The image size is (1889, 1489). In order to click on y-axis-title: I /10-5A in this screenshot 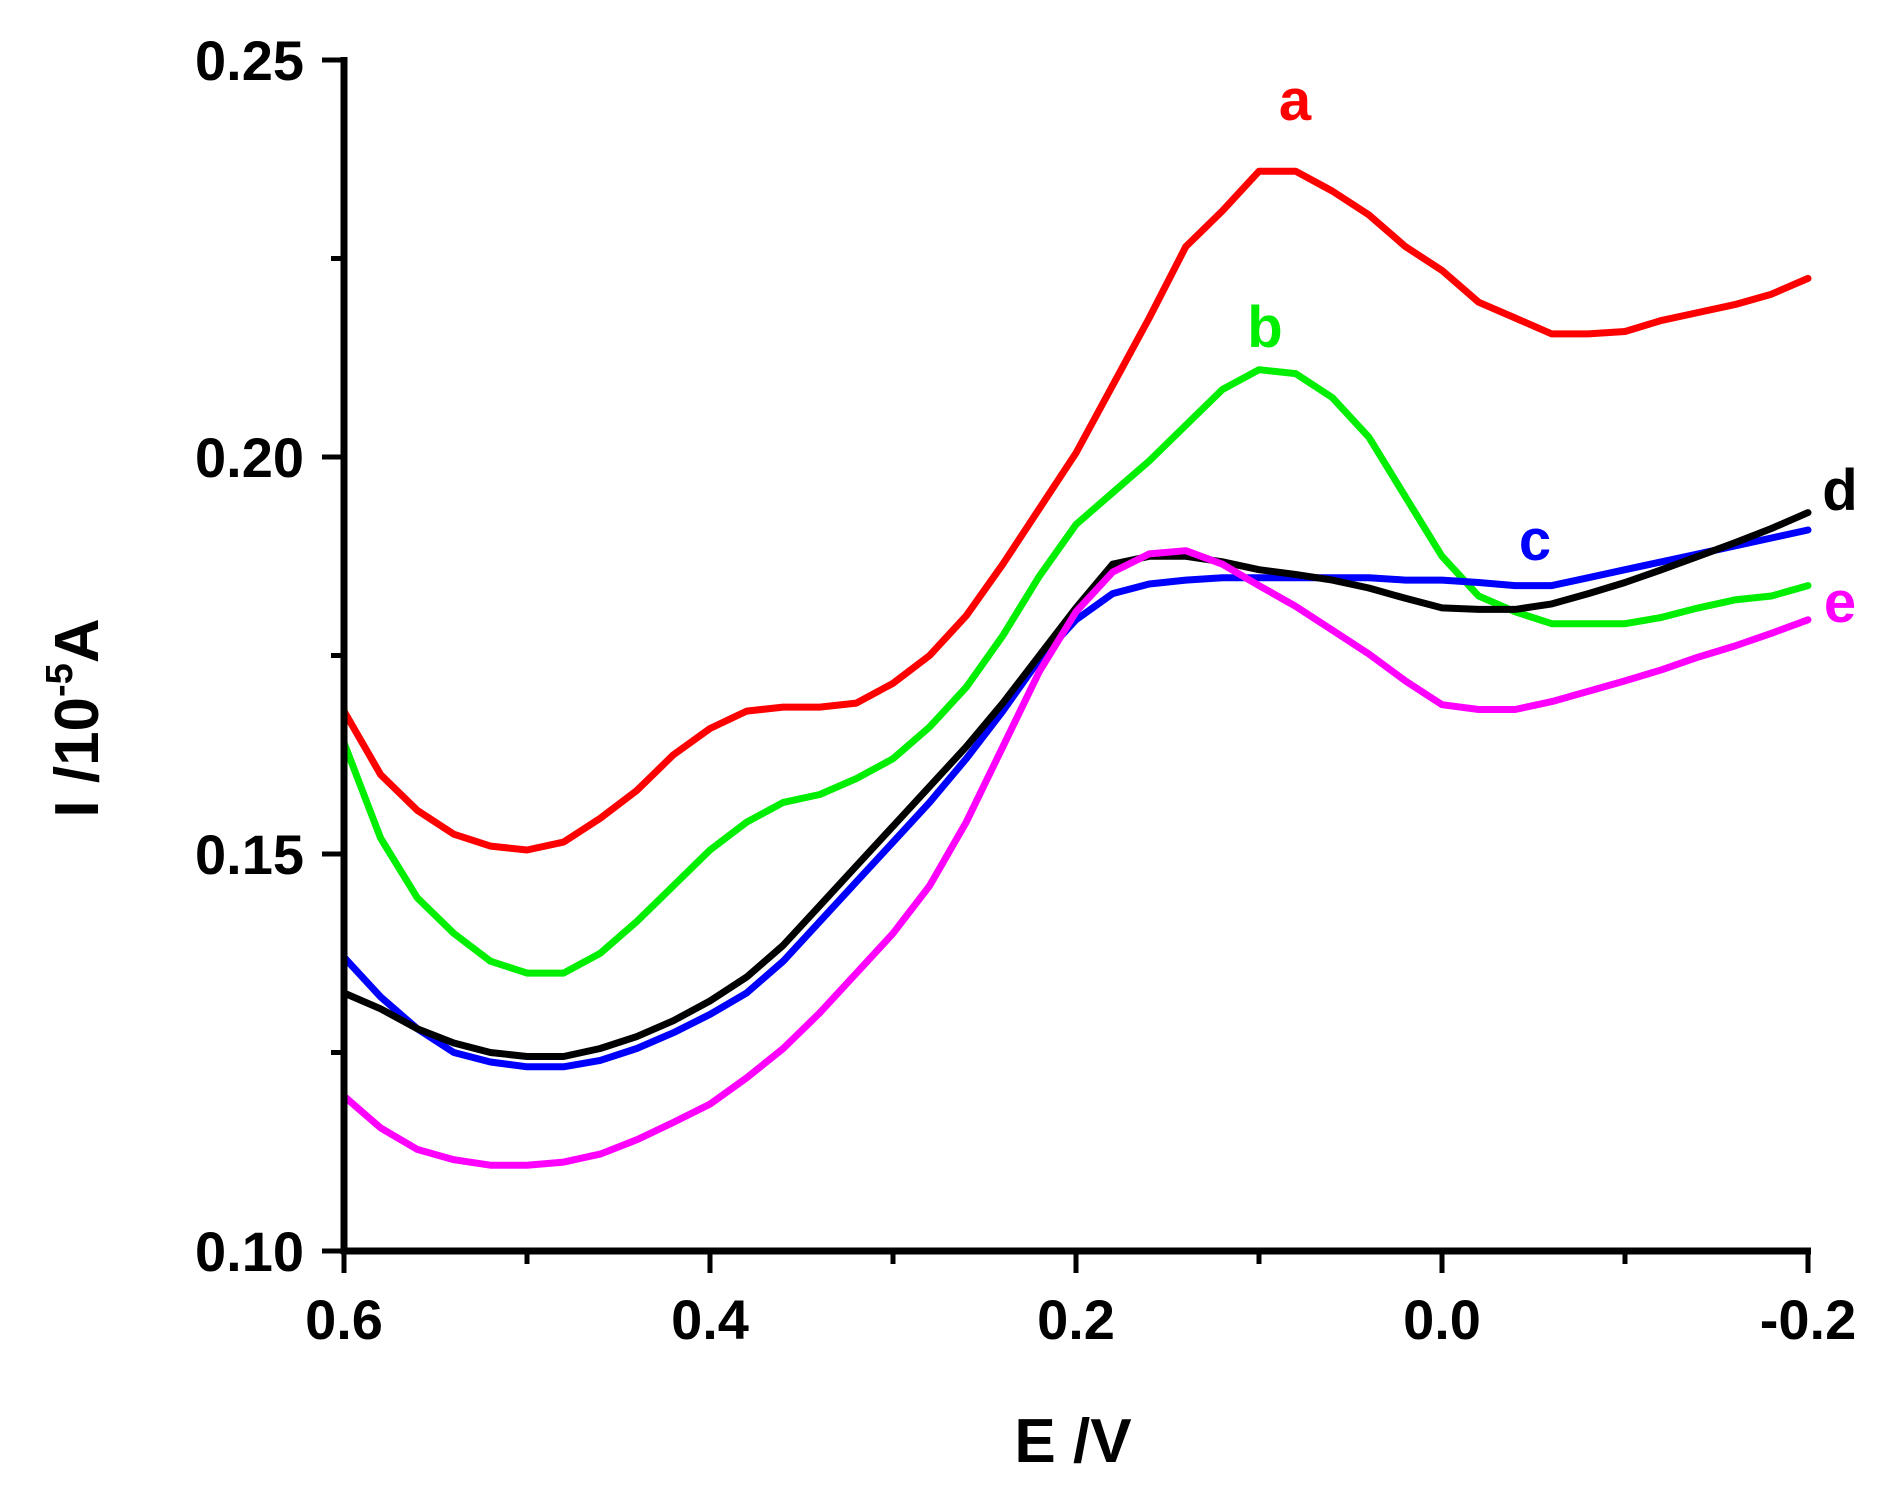, I will do `click(75, 717)`.